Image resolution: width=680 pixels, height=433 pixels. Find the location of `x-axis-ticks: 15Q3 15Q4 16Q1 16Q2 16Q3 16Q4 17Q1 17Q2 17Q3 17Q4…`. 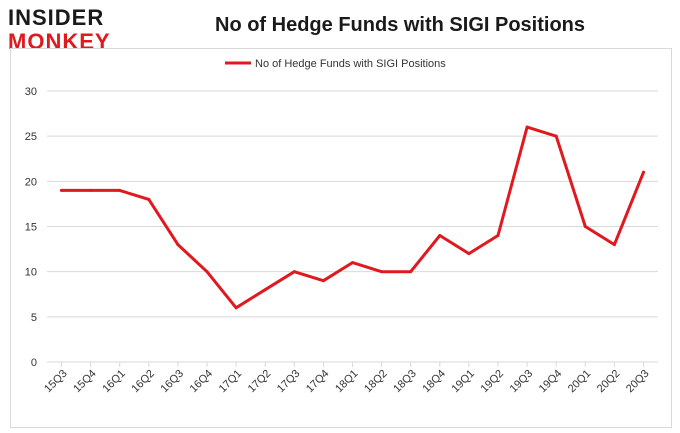

x-axis-ticks: 15Q3 15Q4 16Q1 16Q2 16Q3 16Q4 17Q1 17Q2 17Q3 17Q4… is located at coordinates (347, 379).